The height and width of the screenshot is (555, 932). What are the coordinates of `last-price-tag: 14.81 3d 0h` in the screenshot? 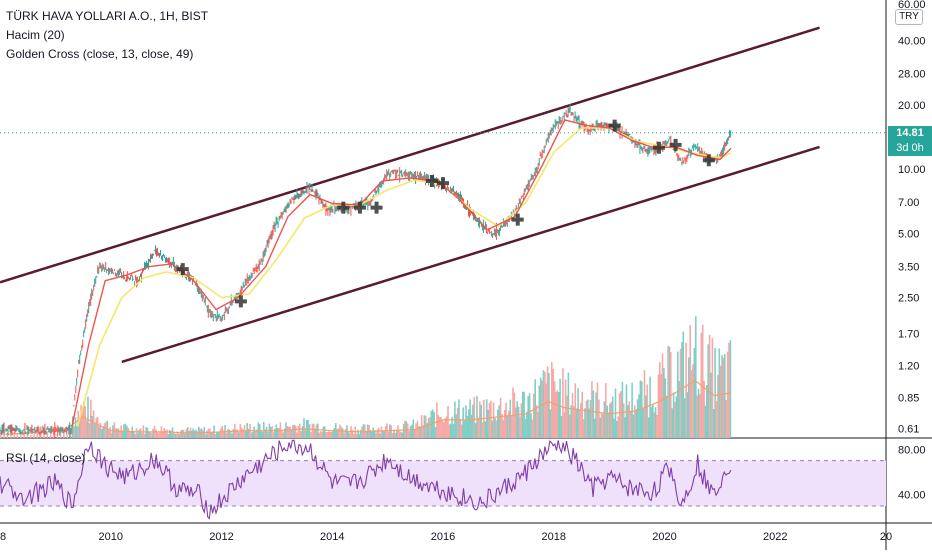 It's located at (910, 141).